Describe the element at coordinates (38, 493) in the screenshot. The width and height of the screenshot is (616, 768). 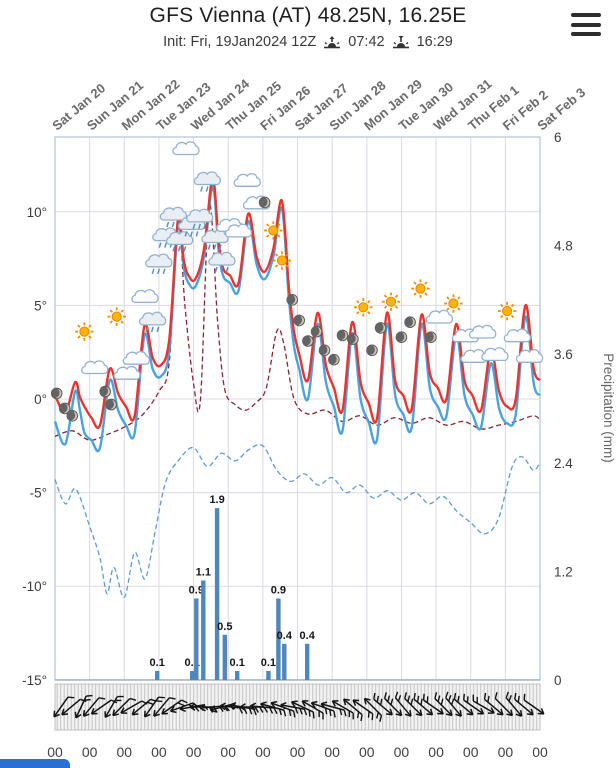
I see `svg-text: -5°` at that location.